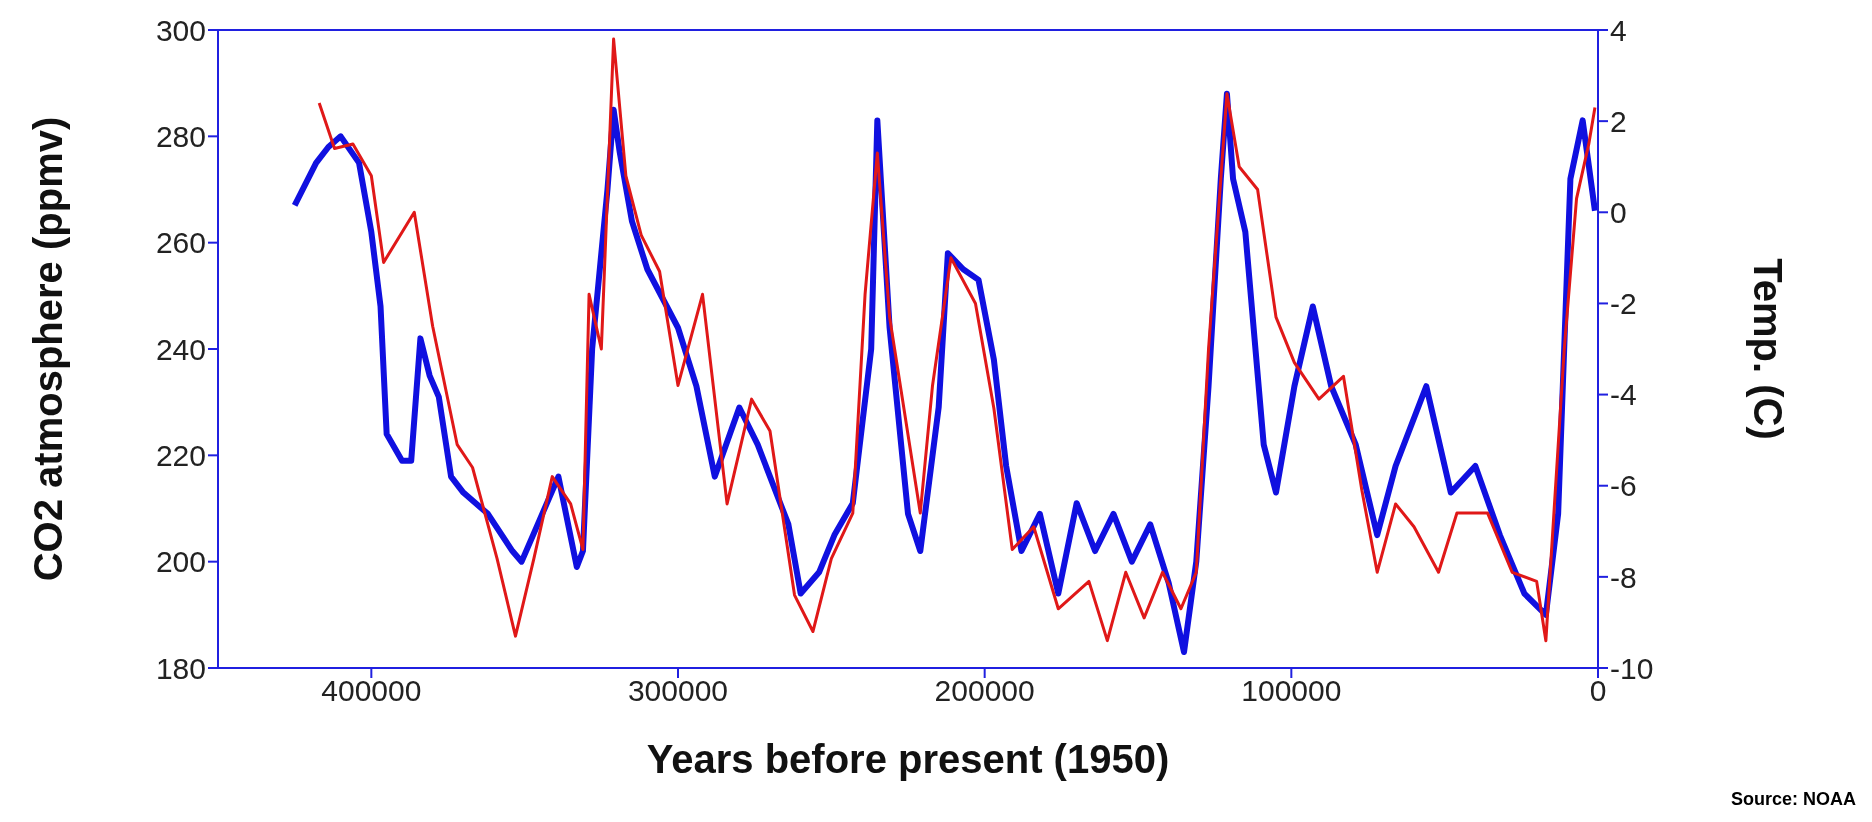 The height and width of the screenshot is (822, 1872). What do you see at coordinates (1632, 668) in the screenshot?
I see `y2-tick-label: -10` at bounding box center [1632, 668].